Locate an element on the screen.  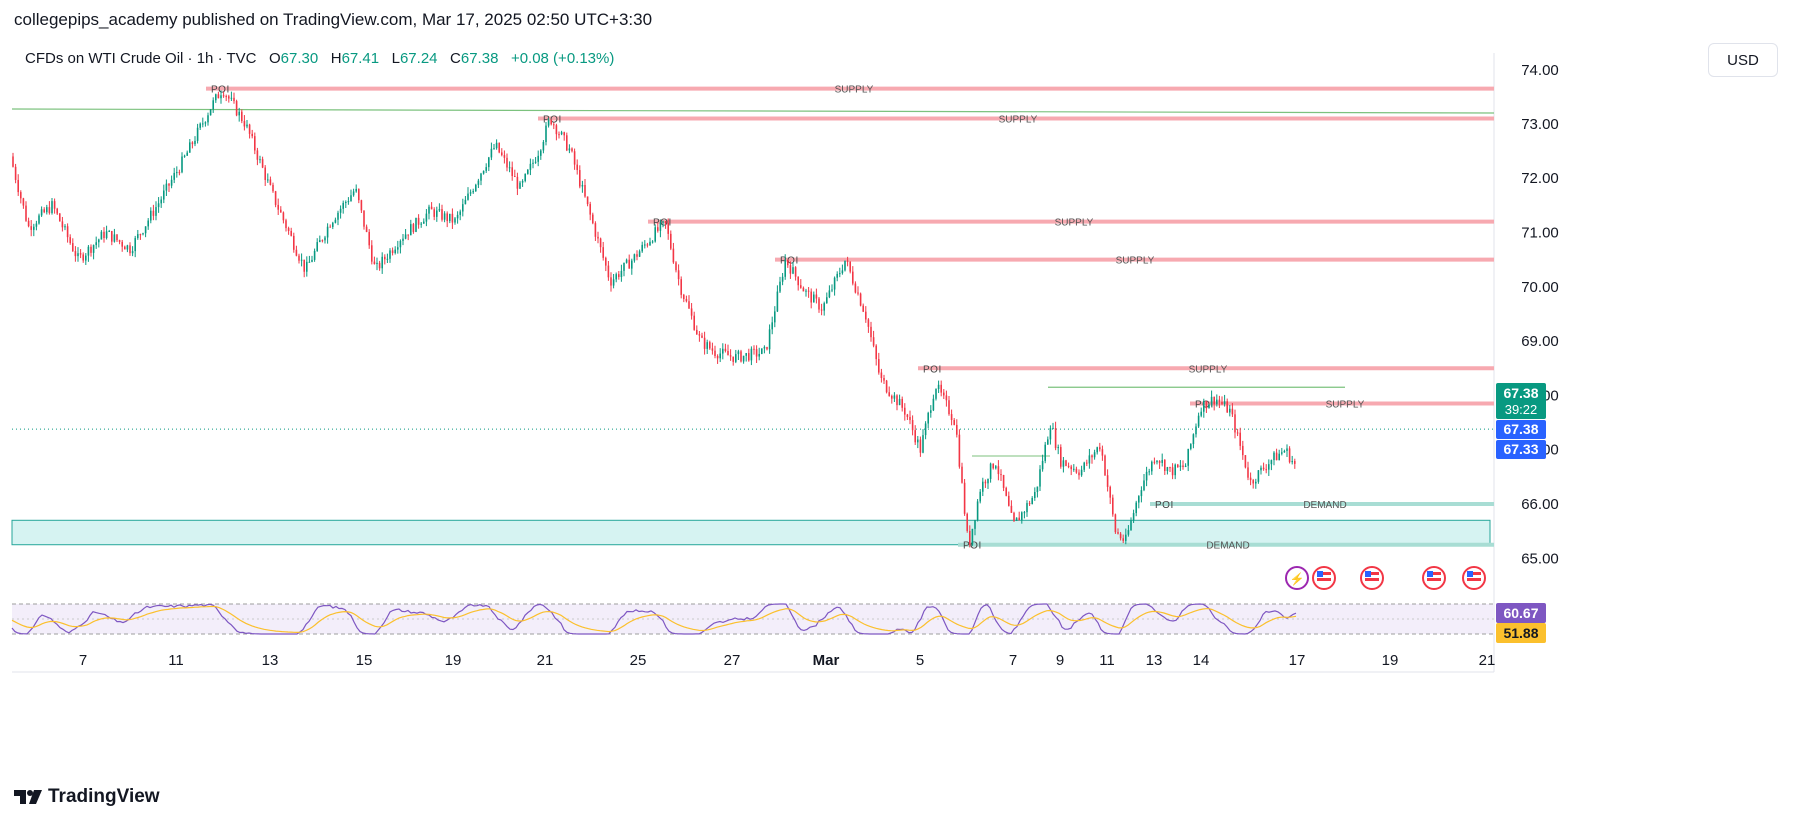
x-tick-label: 19 is located at coordinates (453, 660).